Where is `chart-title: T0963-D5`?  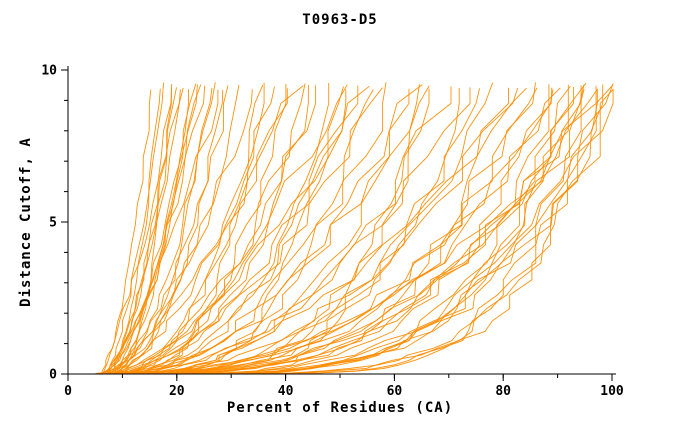
chart-title: T0963-D5 is located at coordinates (340, 20).